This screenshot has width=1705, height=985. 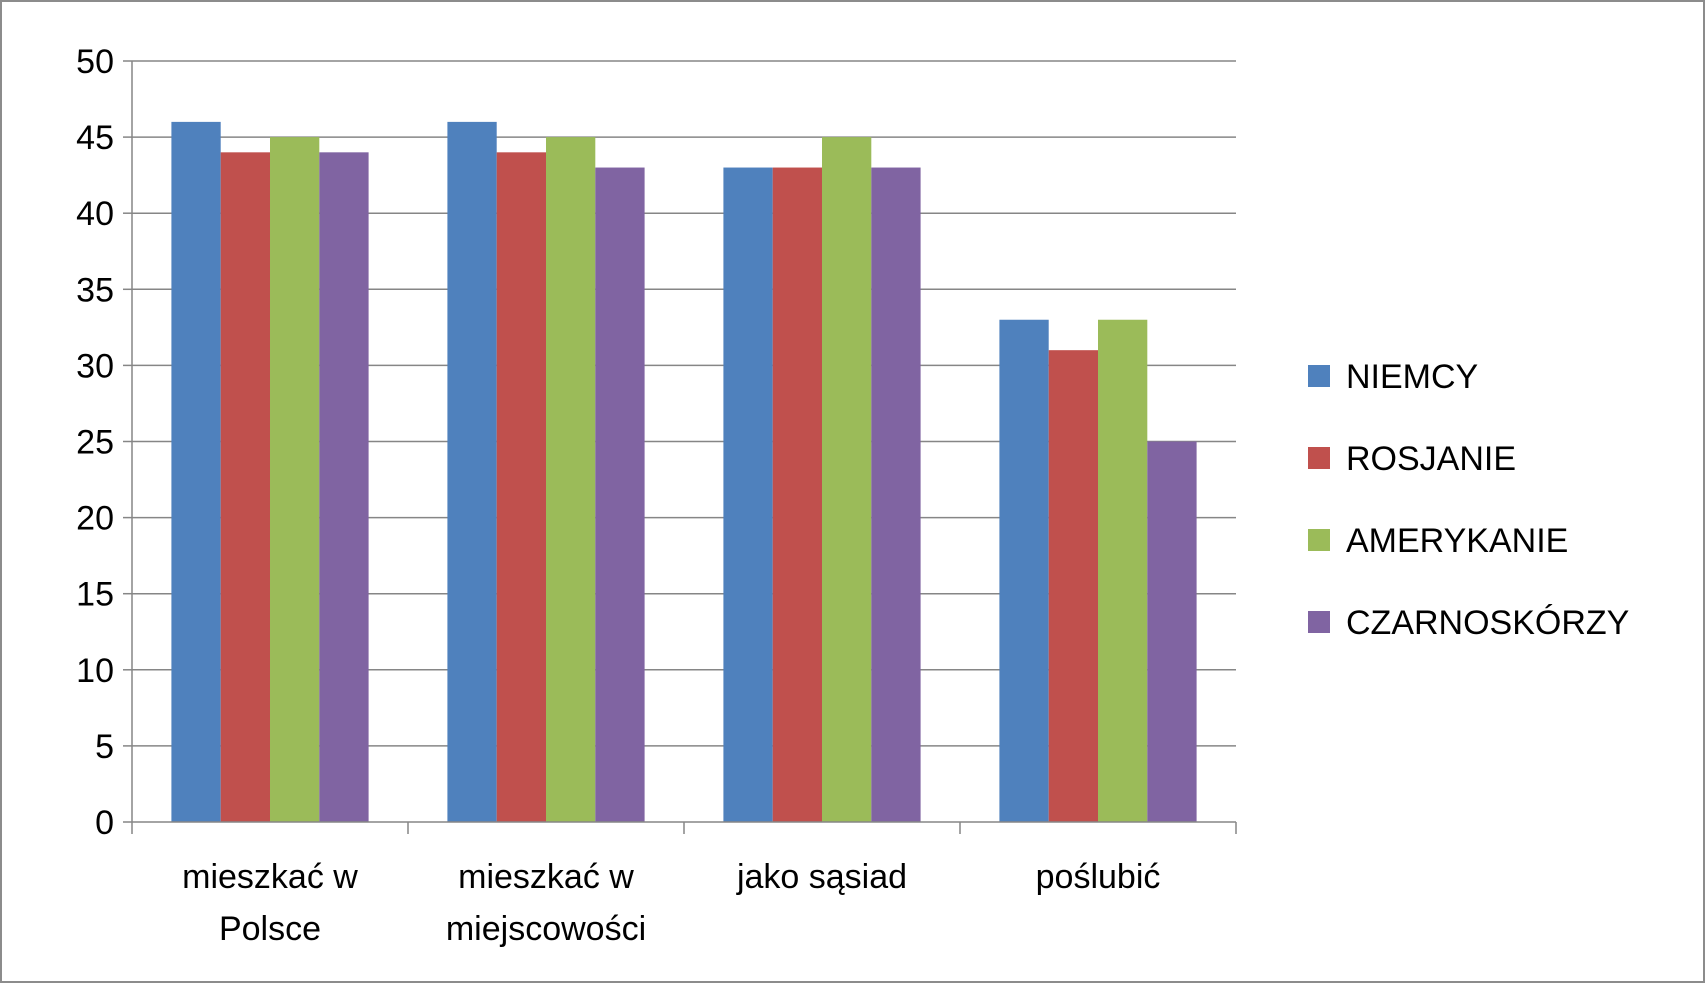 What do you see at coordinates (1487, 623) in the screenshot?
I see `legend-label: CZARNOSKÓRZY` at bounding box center [1487, 623].